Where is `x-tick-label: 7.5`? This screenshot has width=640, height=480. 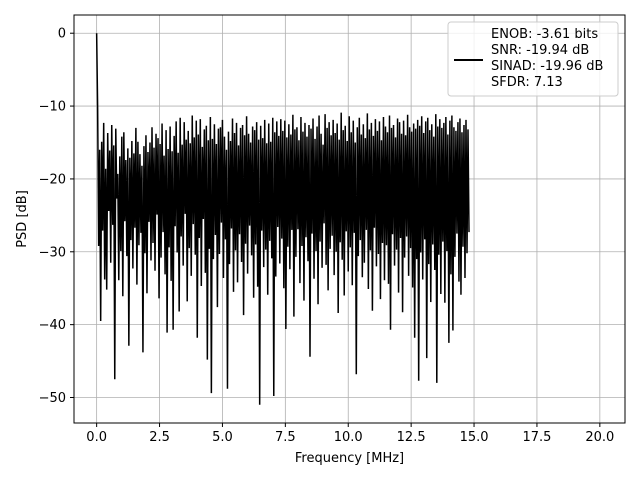
x-tick-label: 7.5 is located at coordinates (285, 437).